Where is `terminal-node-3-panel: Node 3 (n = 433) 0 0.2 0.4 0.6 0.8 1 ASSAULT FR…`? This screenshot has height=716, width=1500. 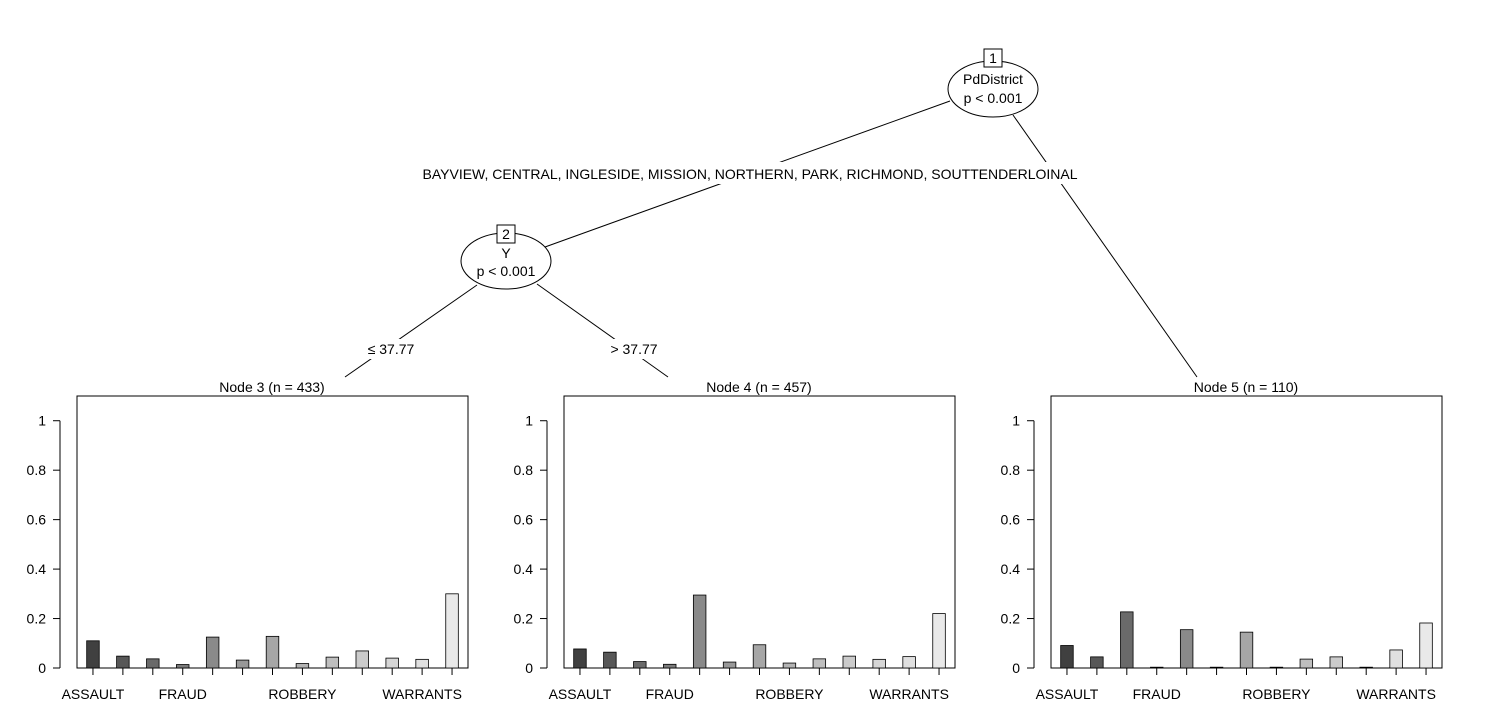 terminal-node-3-panel: Node 3 (n = 433) 0 0.2 0.4 0.6 0.8 1 ASSAULT FR… is located at coordinates (248, 540).